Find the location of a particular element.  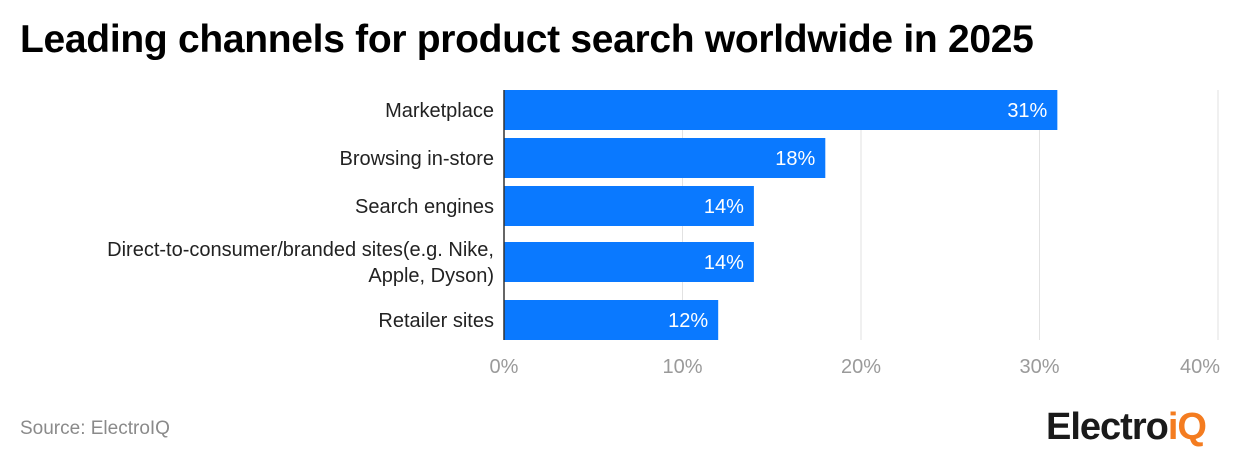

category-label-line: Apple, Dyson) is located at coordinates (431, 276).